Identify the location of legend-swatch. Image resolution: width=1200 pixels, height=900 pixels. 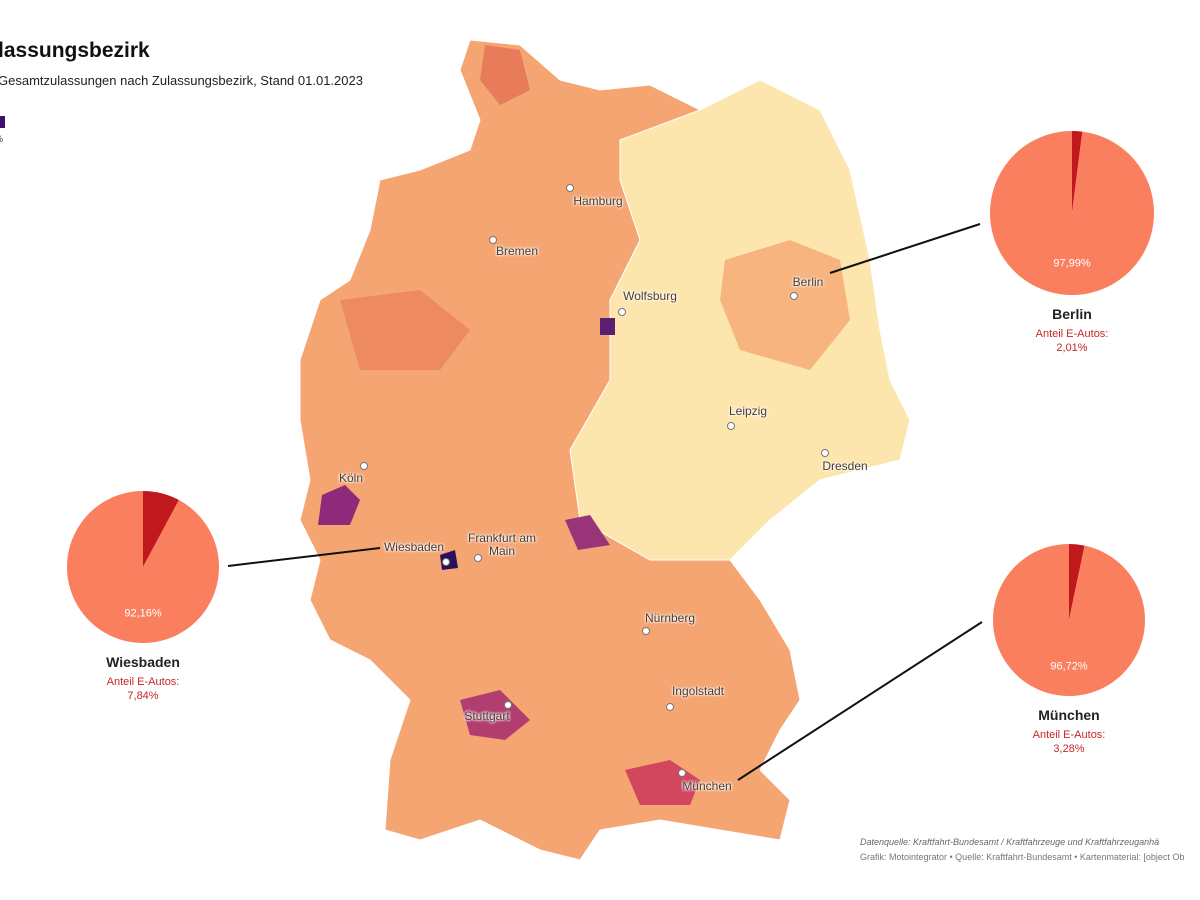
(2, 122).